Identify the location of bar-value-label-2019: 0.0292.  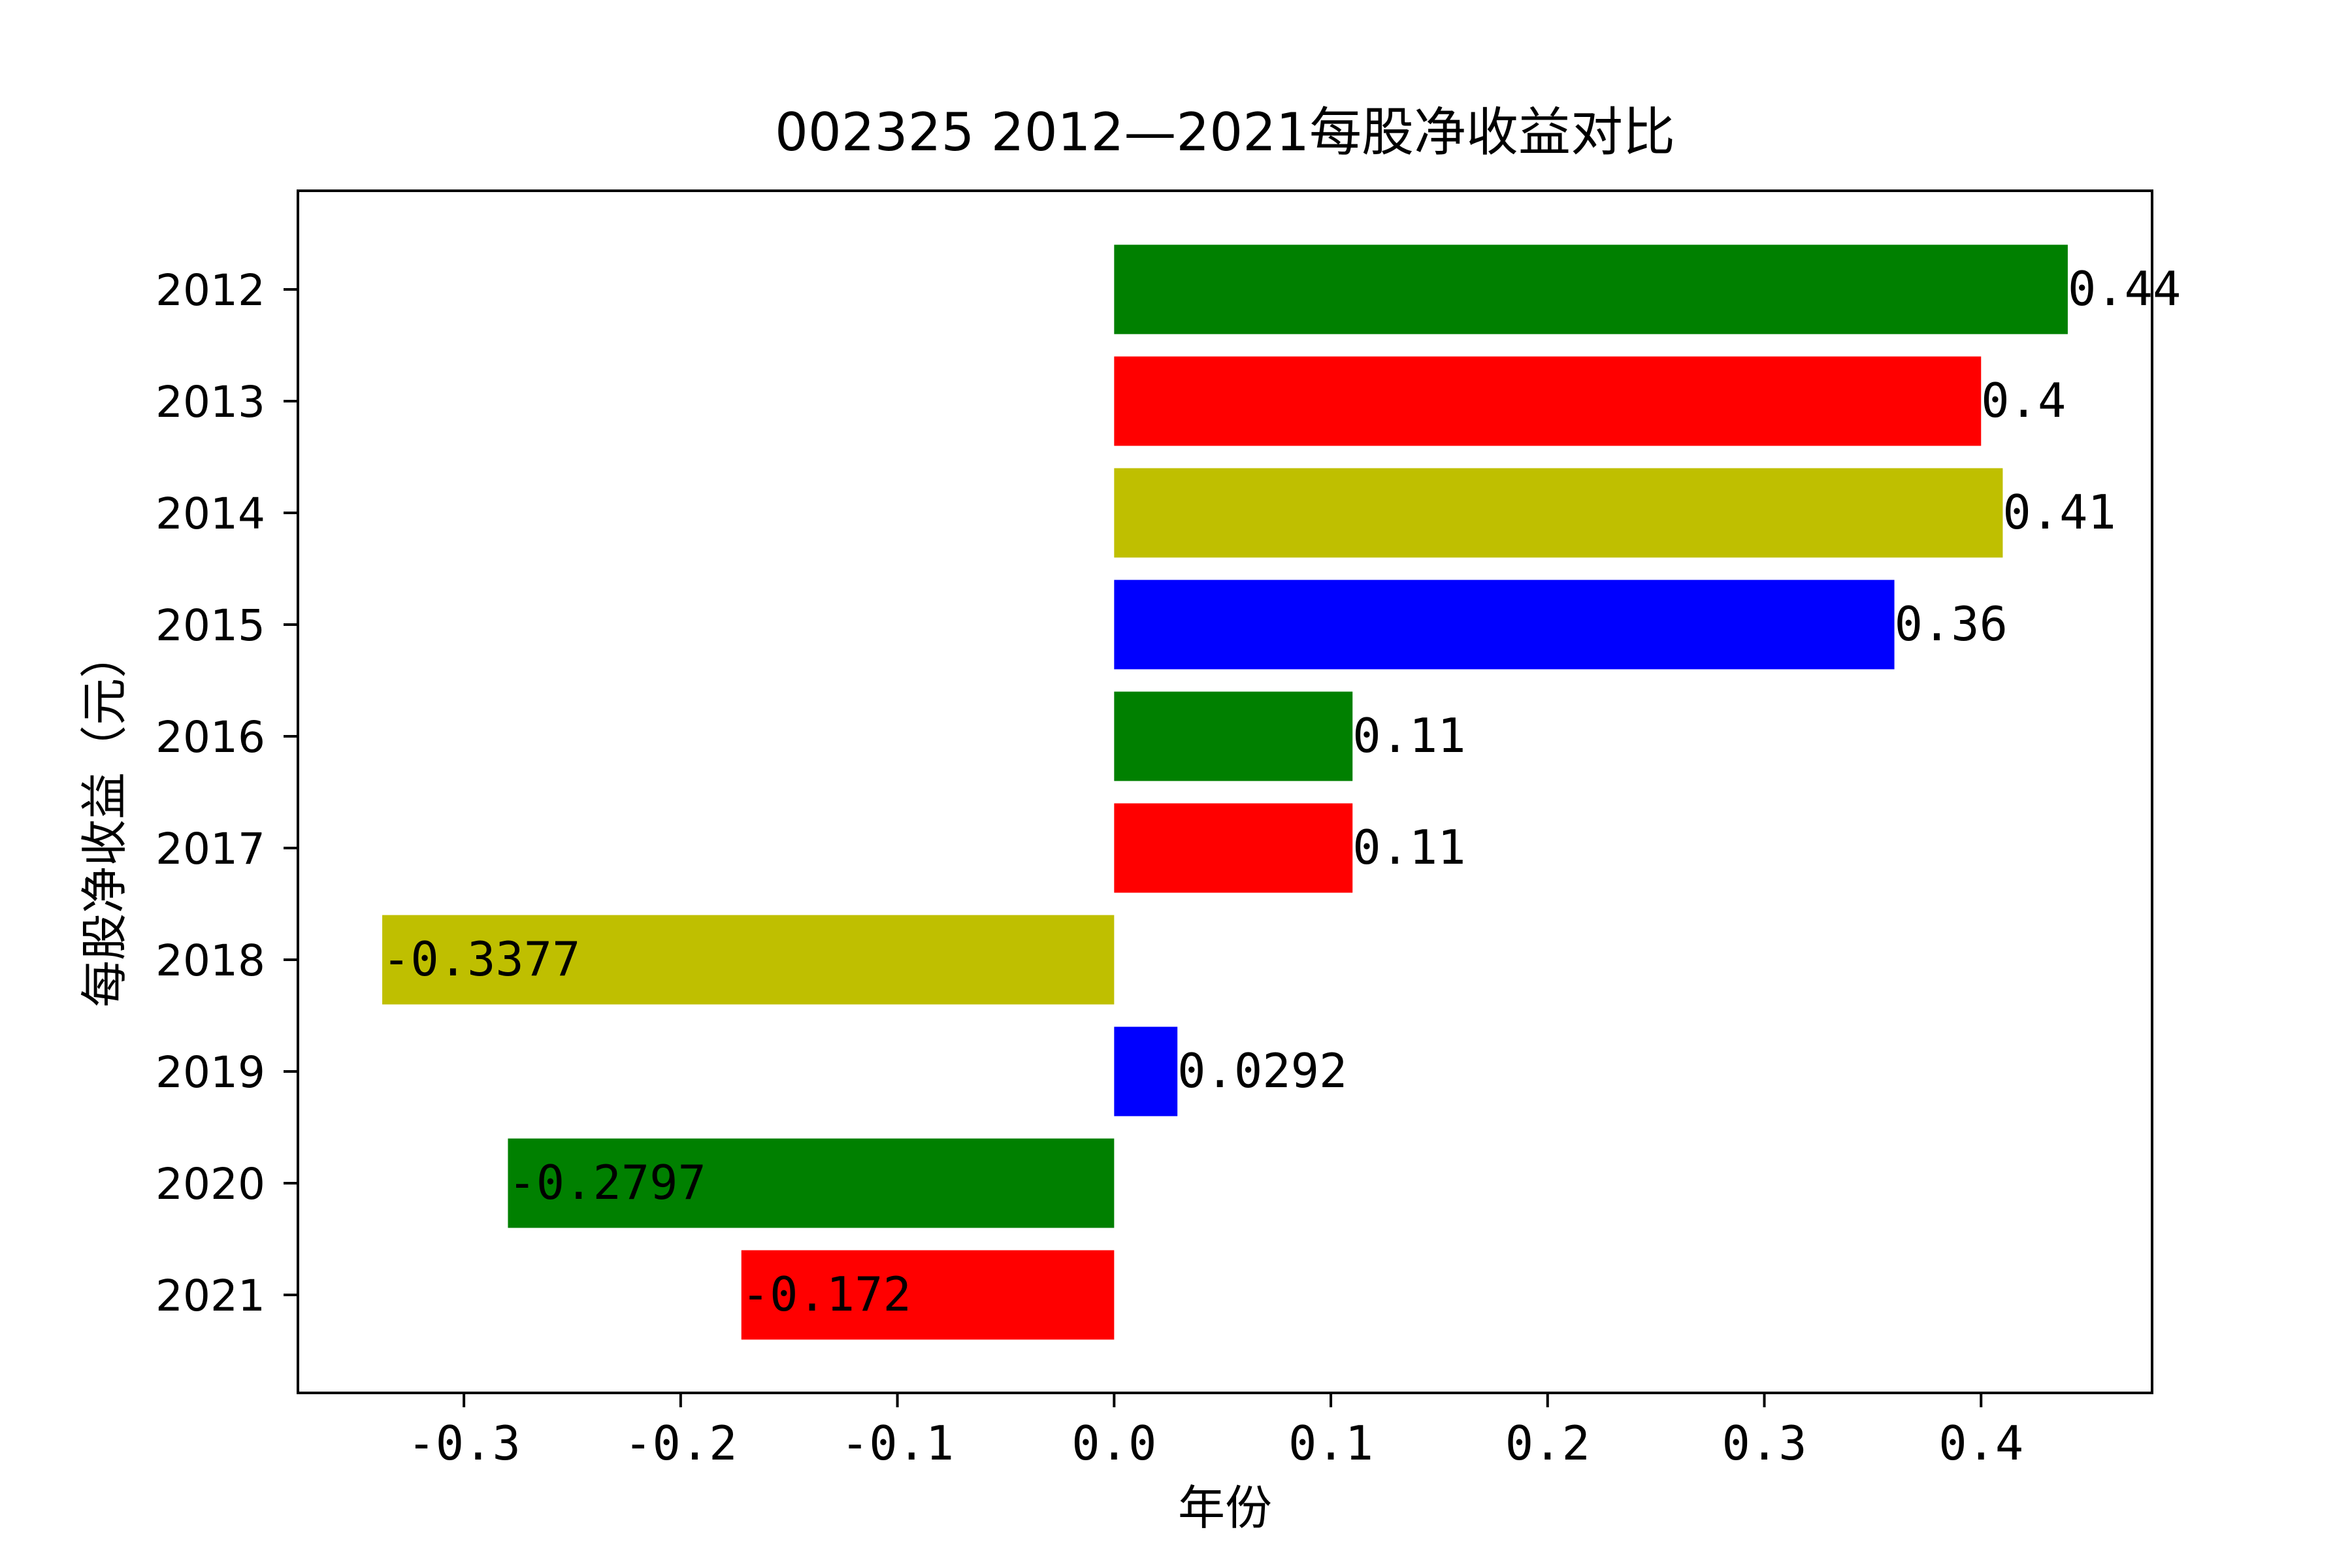
(1262, 1070).